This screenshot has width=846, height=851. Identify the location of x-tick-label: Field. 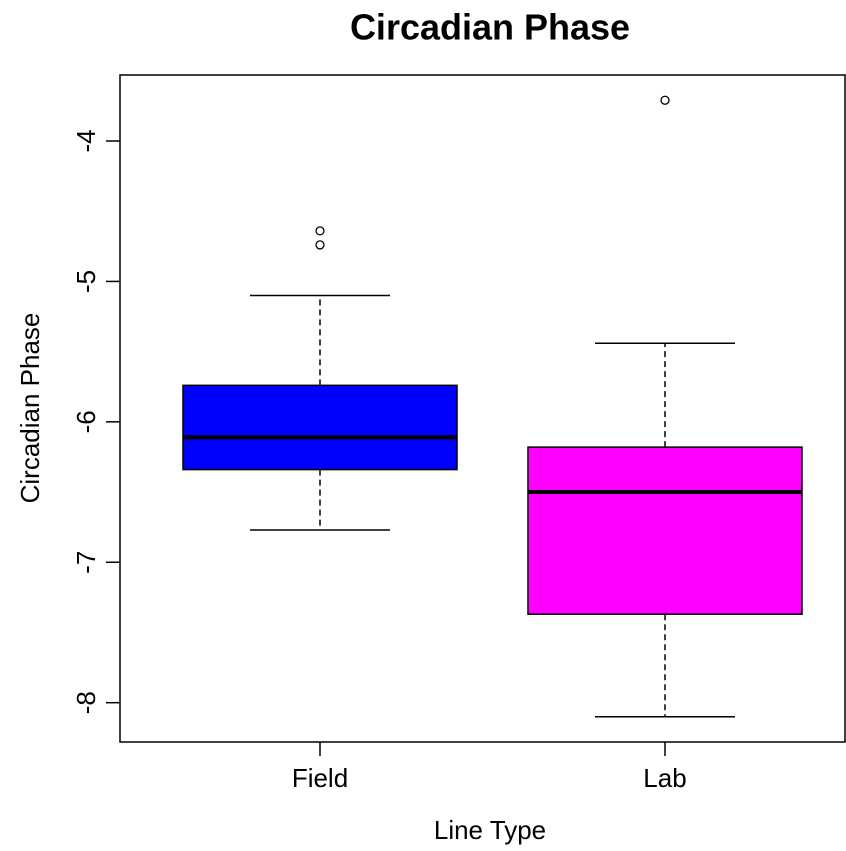
(320, 778).